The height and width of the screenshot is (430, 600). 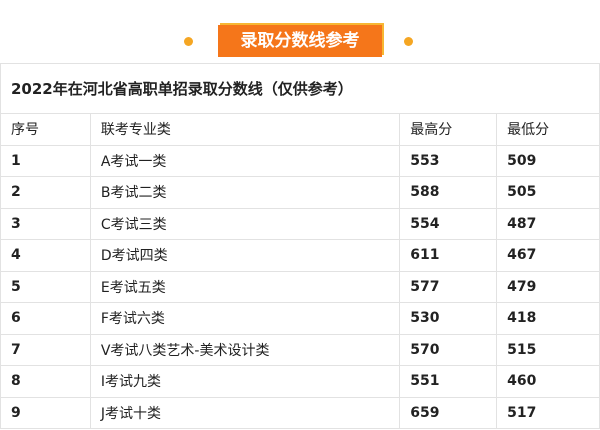 What do you see at coordinates (548, 318) in the screenshot?
I see `row-min-score: 418` at bounding box center [548, 318].